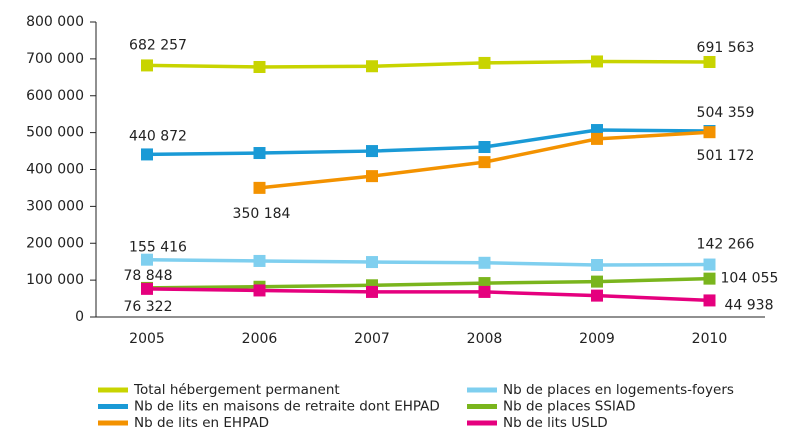  What do you see at coordinates (569, 407) in the screenshot?
I see `legend-label: Nb de places SSIAD` at bounding box center [569, 407].